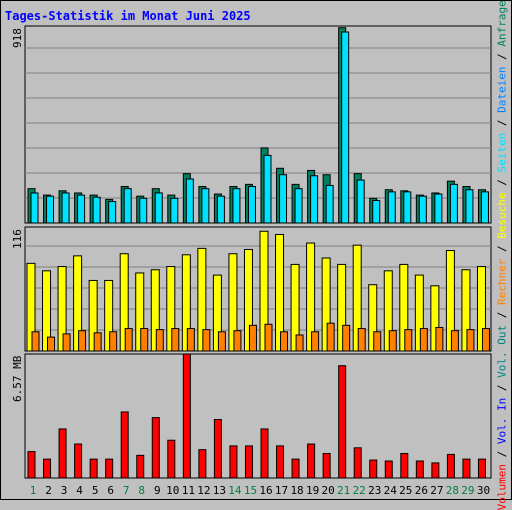  What do you see at coordinates (296, 490) in the screenshot?
I see `x-tick-label: 18` at bounding box center [296, 490].